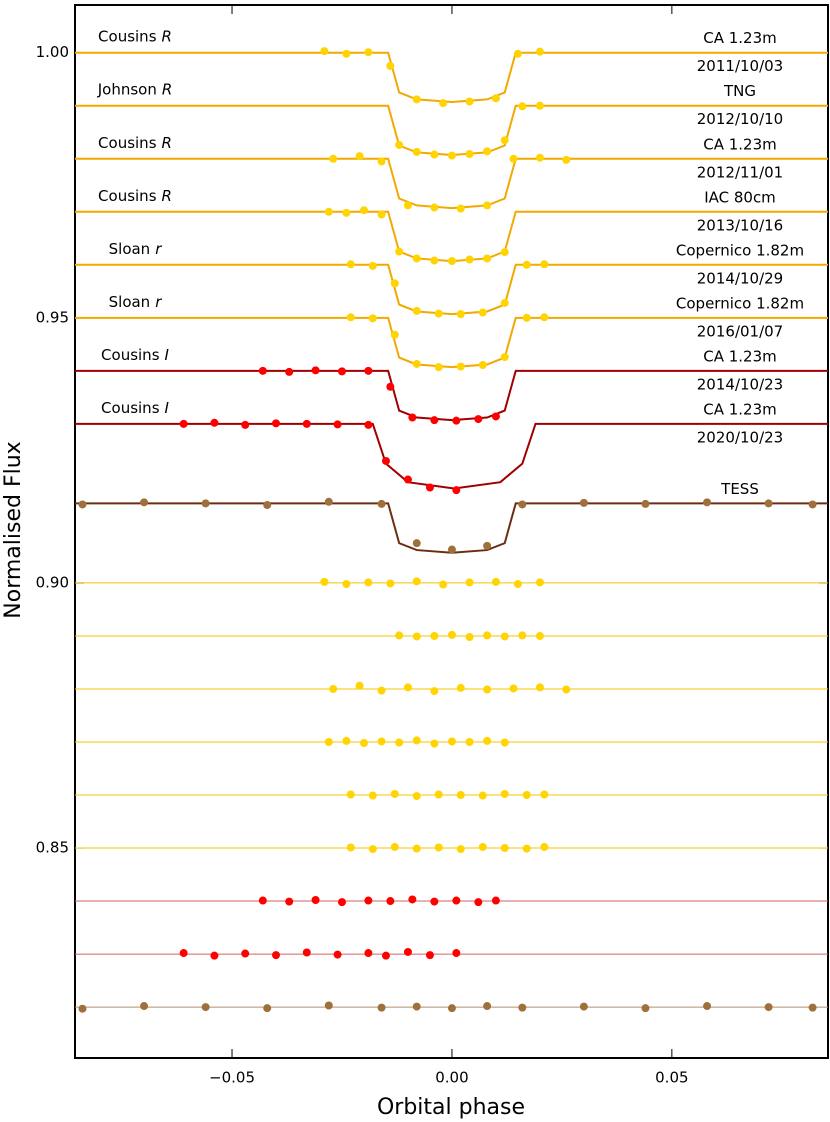 This screenshot has width=830, height=1122. What do you see at coordinates (671, 1078) in the screenshot?
I see `x-tick-label: 0.05` at bounding box center [671, 1078].